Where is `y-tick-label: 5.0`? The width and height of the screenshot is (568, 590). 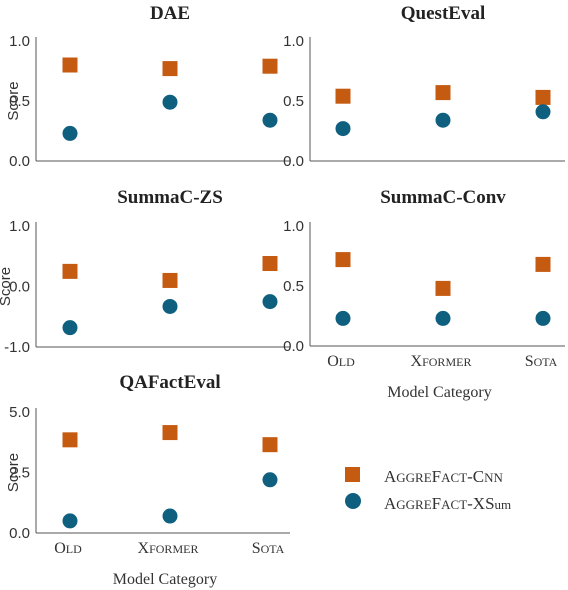
y-tick-label: 5.0 is located at coordinates (19, 412).